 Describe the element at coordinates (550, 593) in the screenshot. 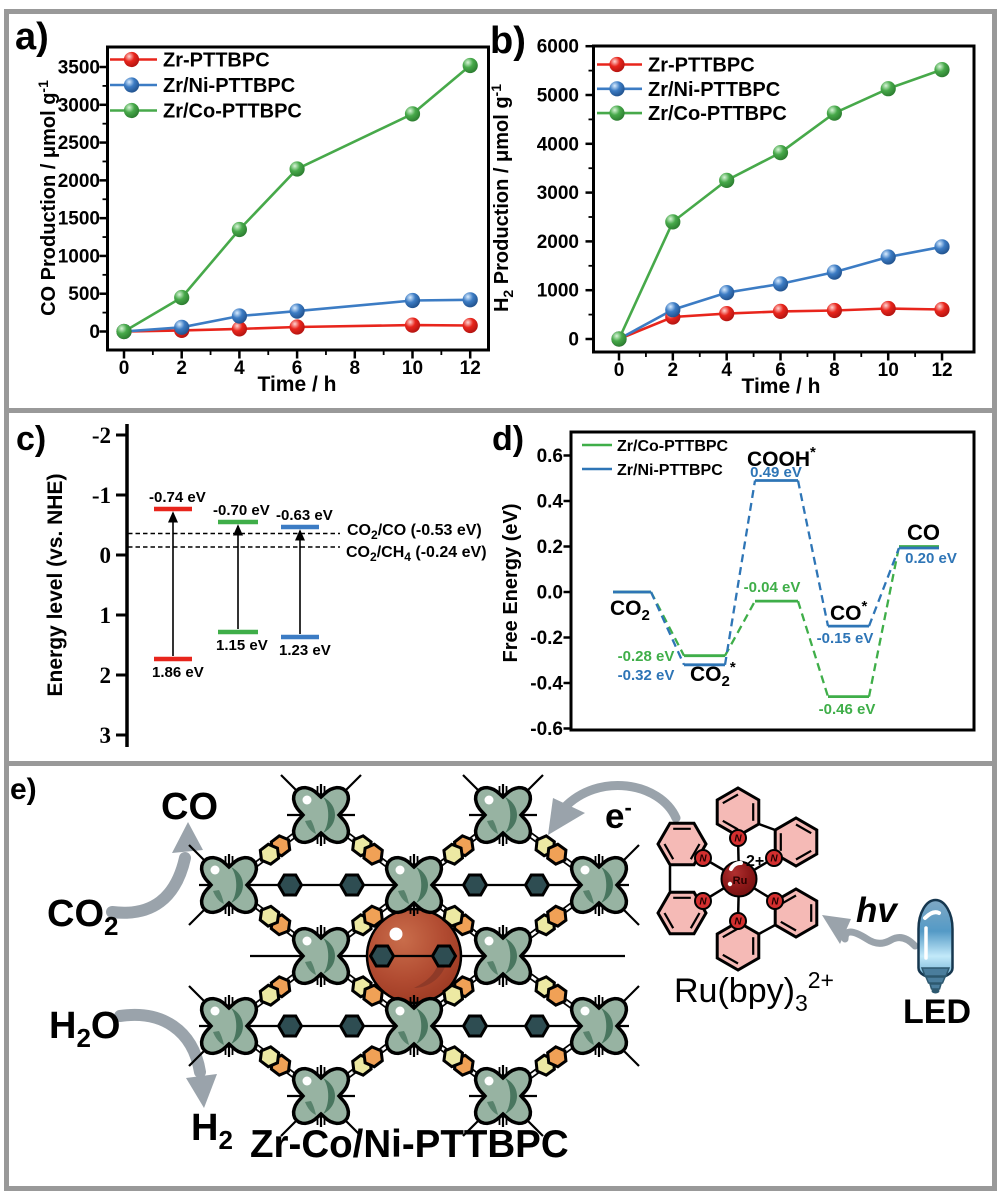

I see `svg-text: 0.0` at that location.